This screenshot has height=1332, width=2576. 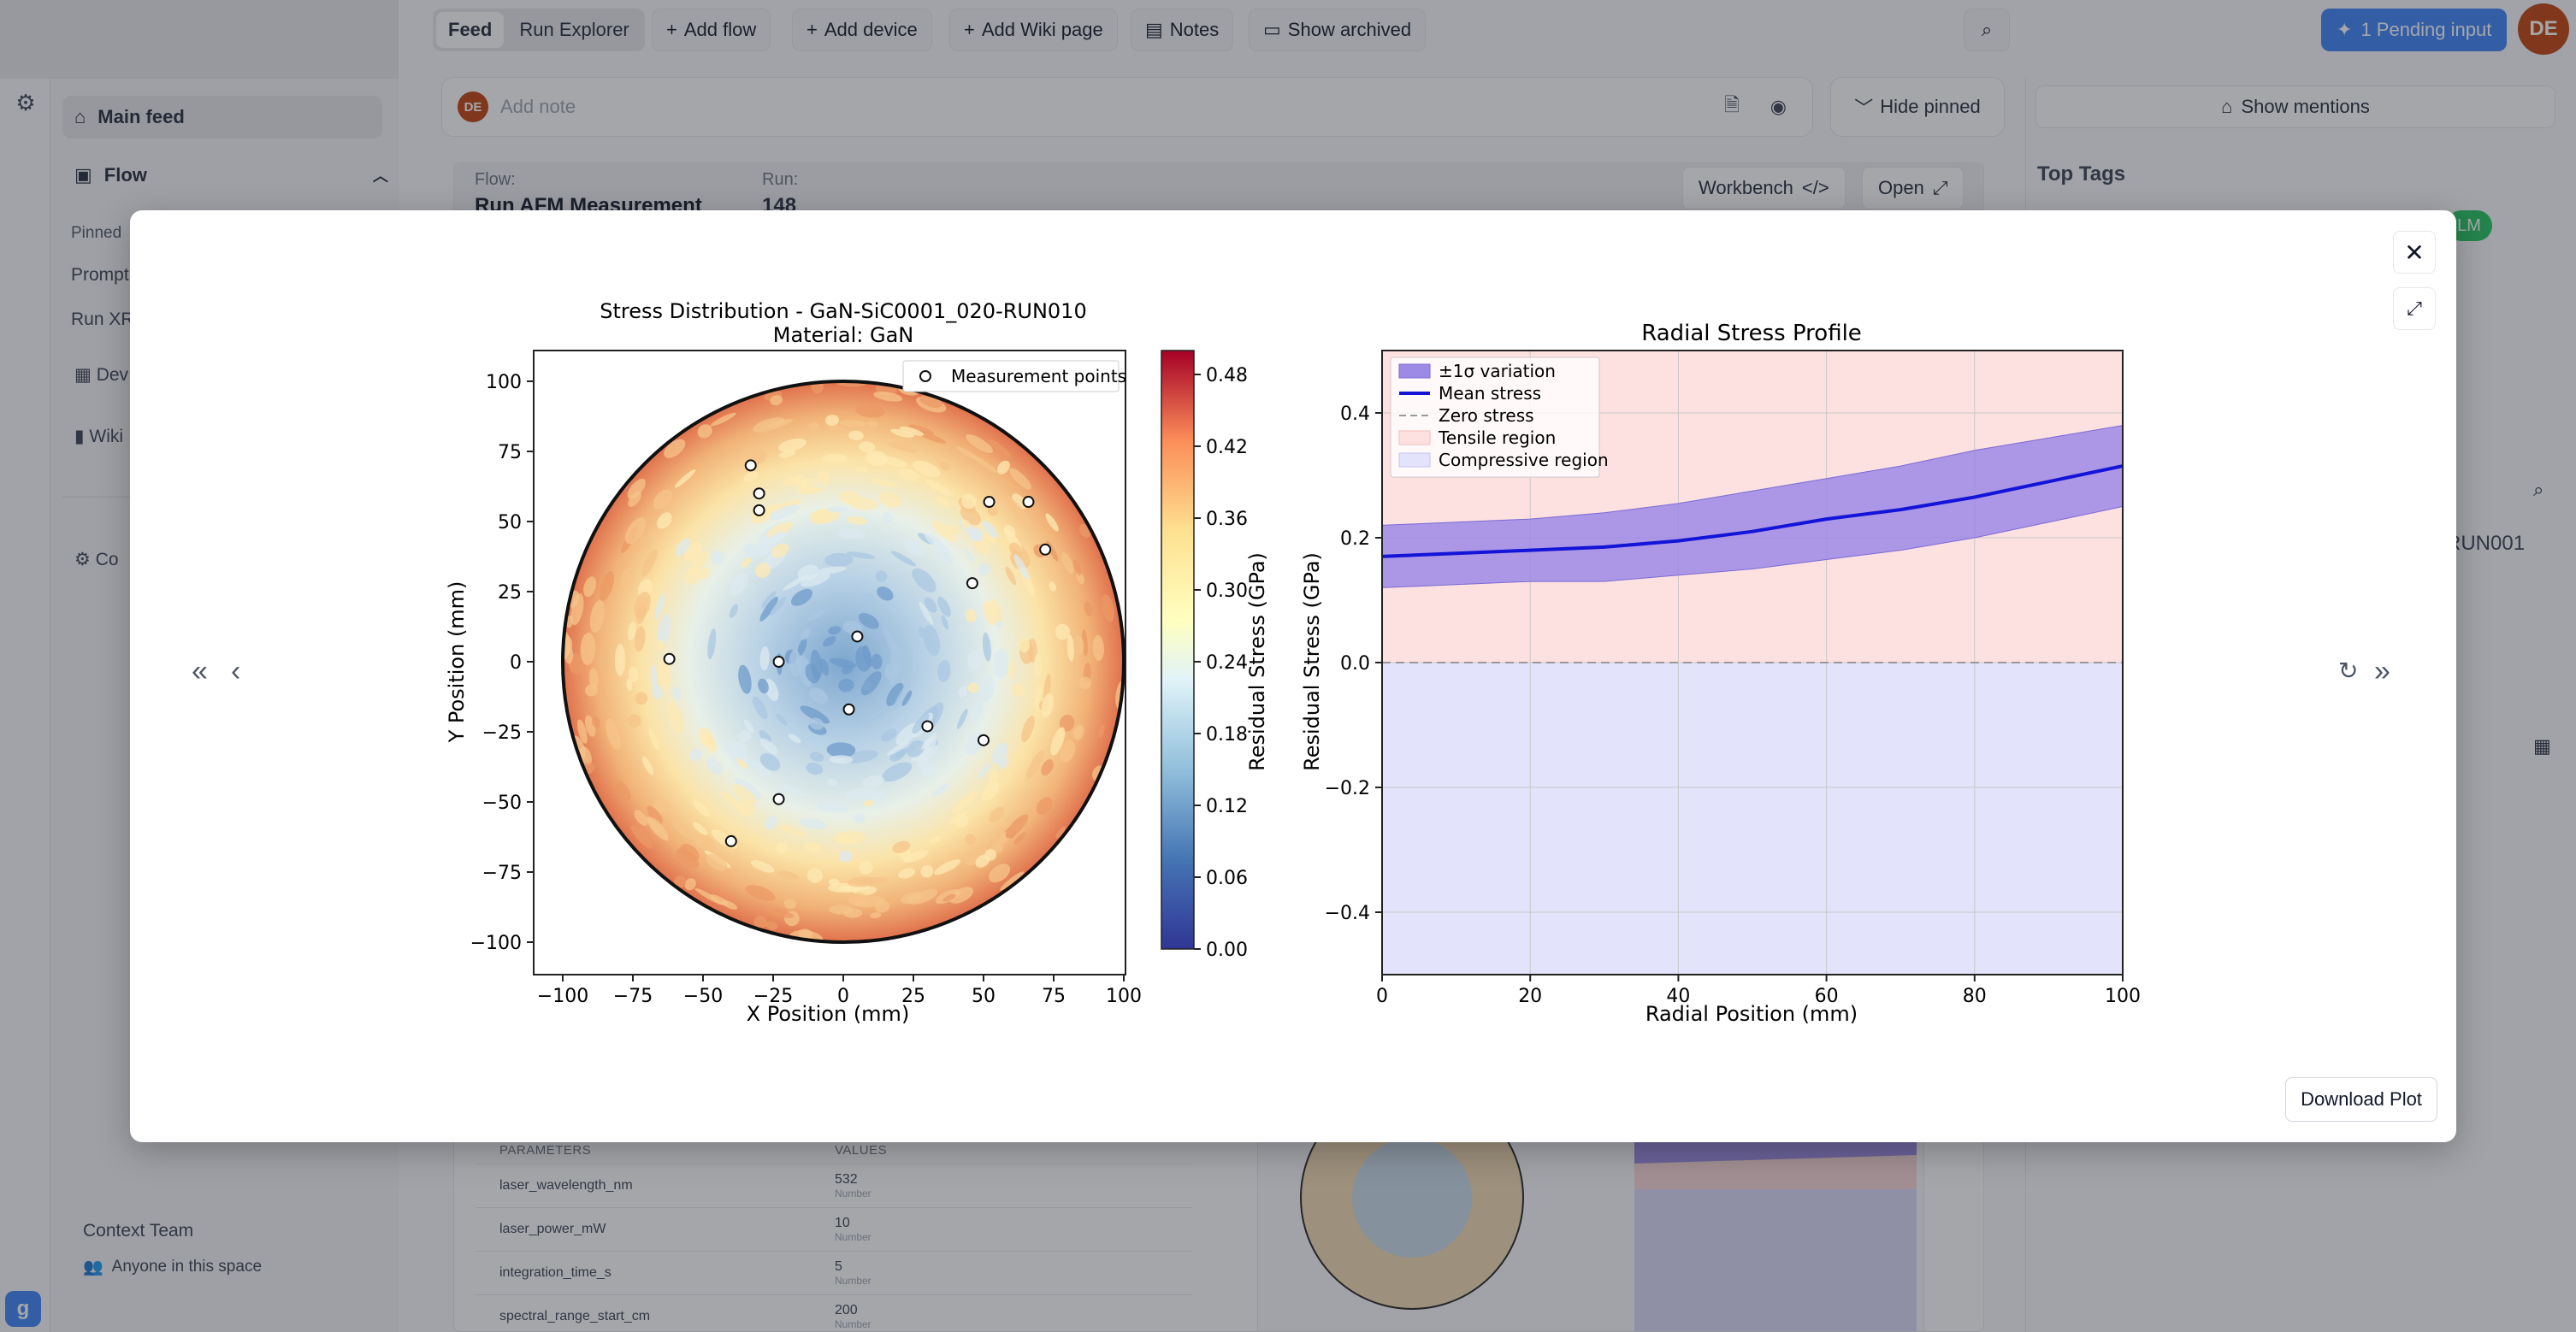 I want to click on show-archived-button: ▭ Show archived, so click(x=1338, y=30).